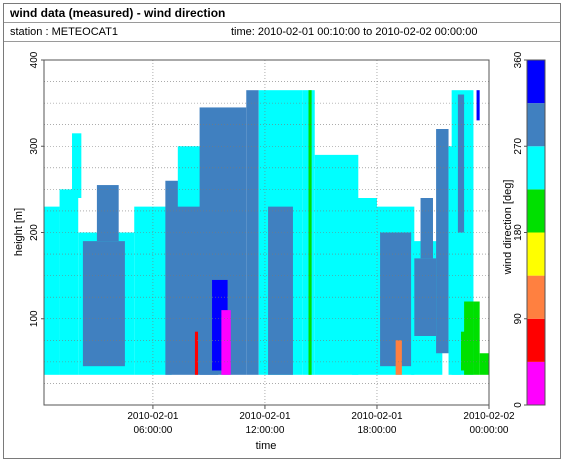 This screenshot has height=462, width=564. Describe the element at coordinates (518, 59) in the screenshot. I see `colorbar-tick-label: 360` at that location.